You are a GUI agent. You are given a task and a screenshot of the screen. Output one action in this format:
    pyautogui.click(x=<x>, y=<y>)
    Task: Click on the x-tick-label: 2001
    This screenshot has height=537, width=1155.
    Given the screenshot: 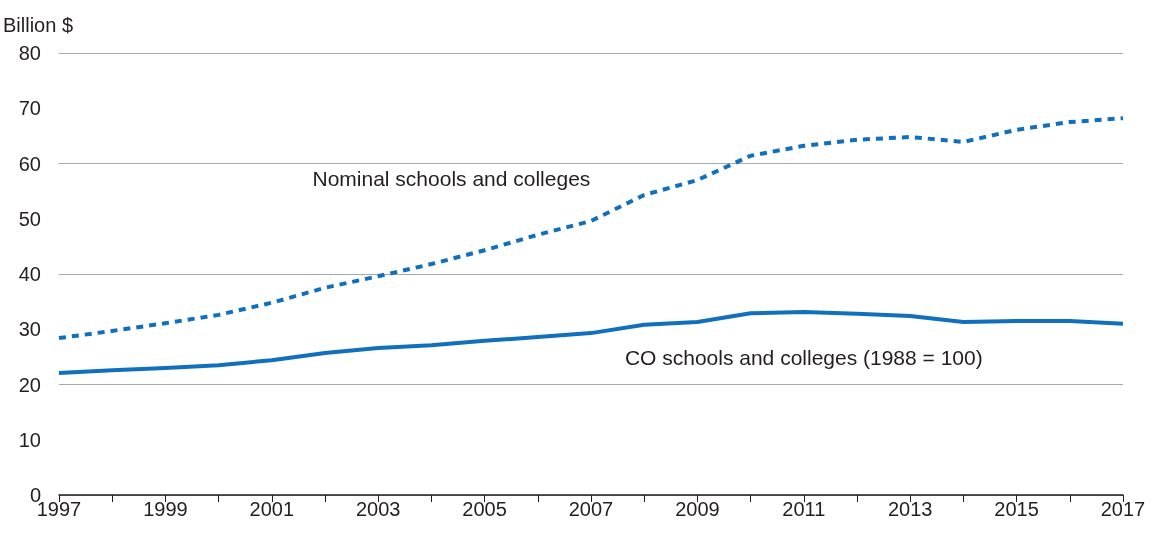 What is the action you would take?
    pyautogui.click(x=272, y=509)
    